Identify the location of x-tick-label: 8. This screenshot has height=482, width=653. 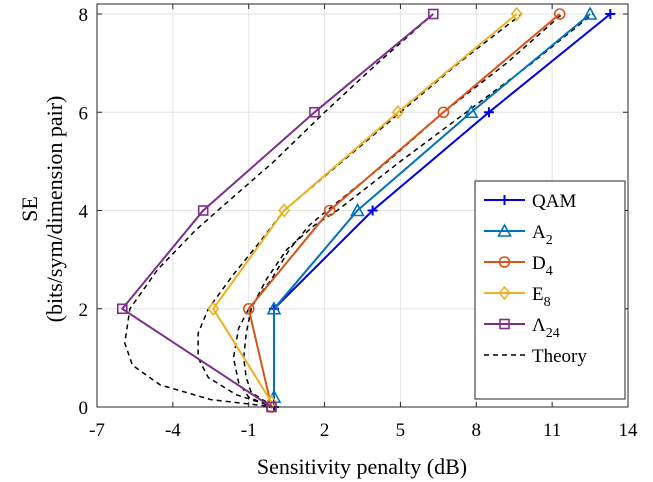
(477, 430).